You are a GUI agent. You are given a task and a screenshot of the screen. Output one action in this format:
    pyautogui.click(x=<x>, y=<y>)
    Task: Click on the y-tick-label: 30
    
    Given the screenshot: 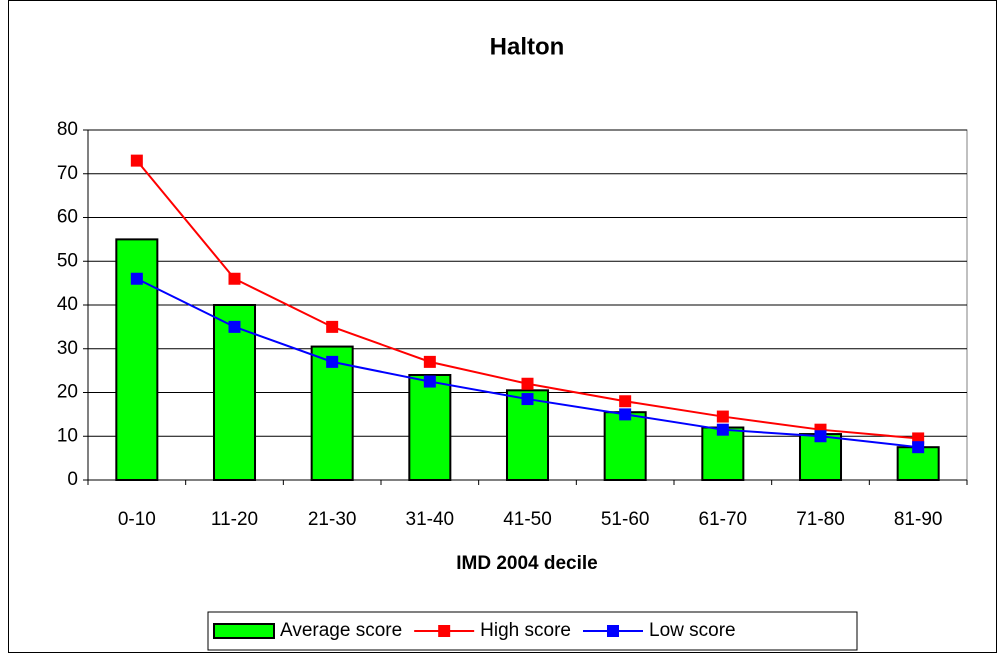 What is the action you would take?
    pyautogui.click(x=67, y=348)
    